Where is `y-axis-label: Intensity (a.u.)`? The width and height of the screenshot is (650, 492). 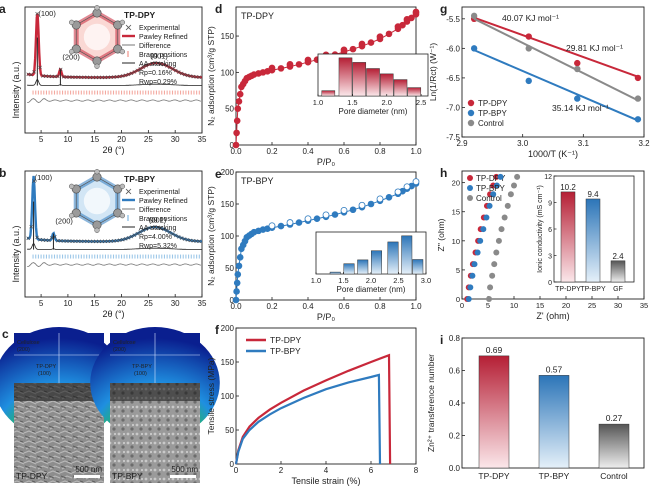 y-axis-label: Intensity (a.u.) is located at coordinates (16, 253).